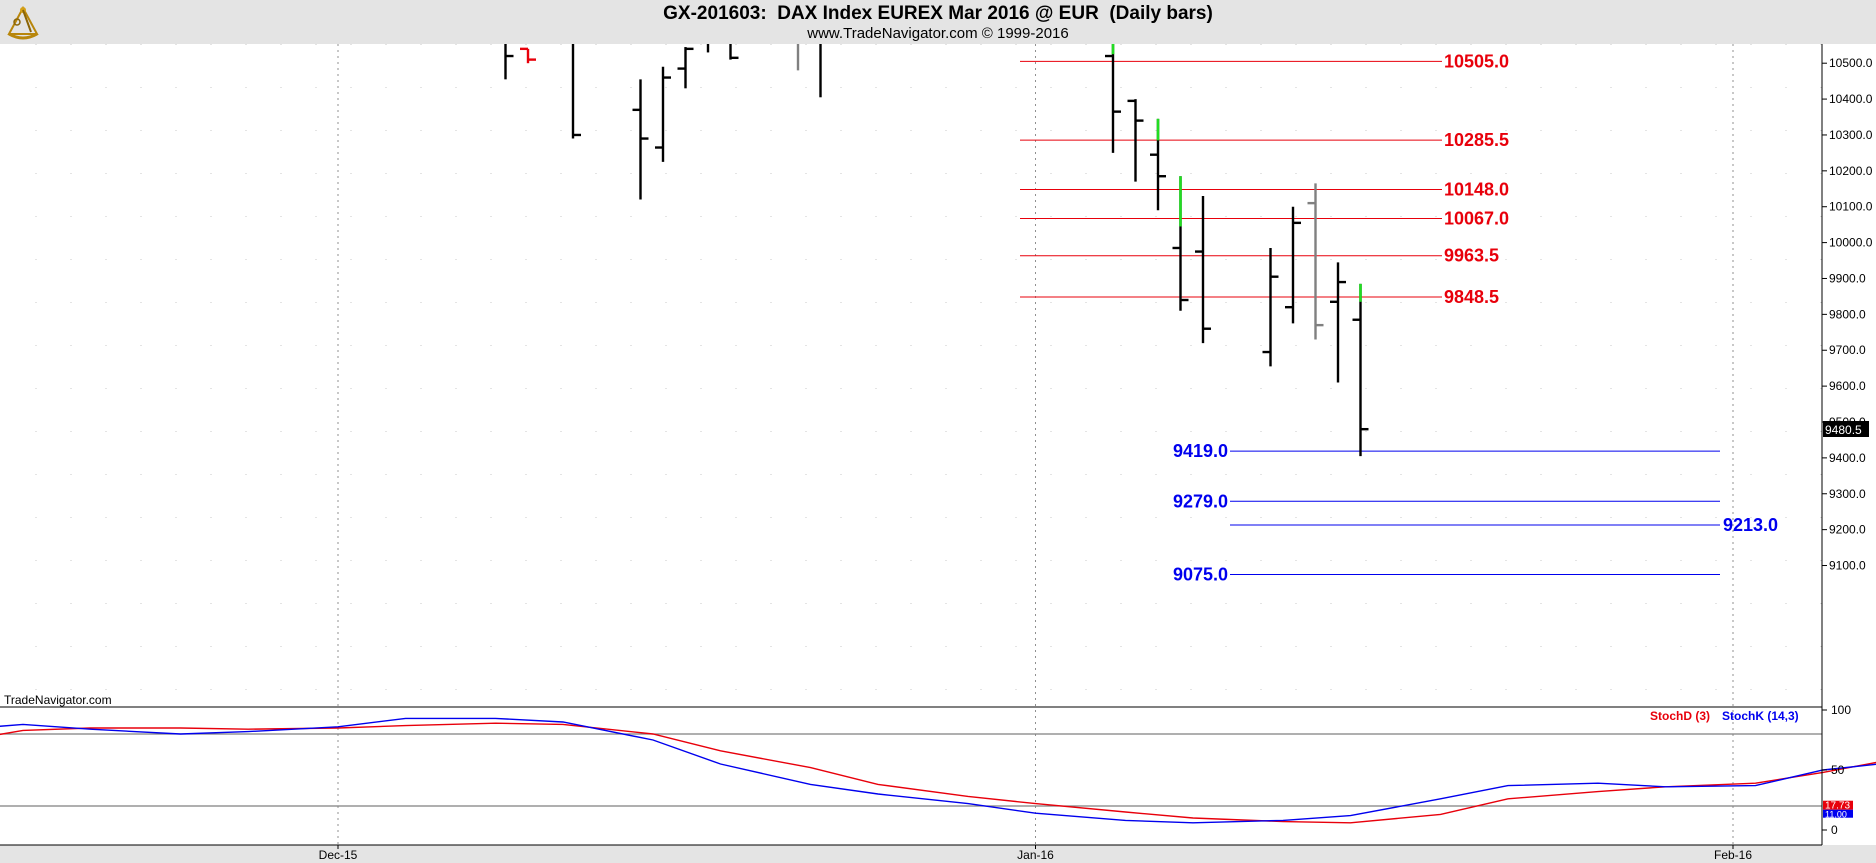  I want to click on y-tick-label-9100.0: 9100.0, so click(1847, 566).